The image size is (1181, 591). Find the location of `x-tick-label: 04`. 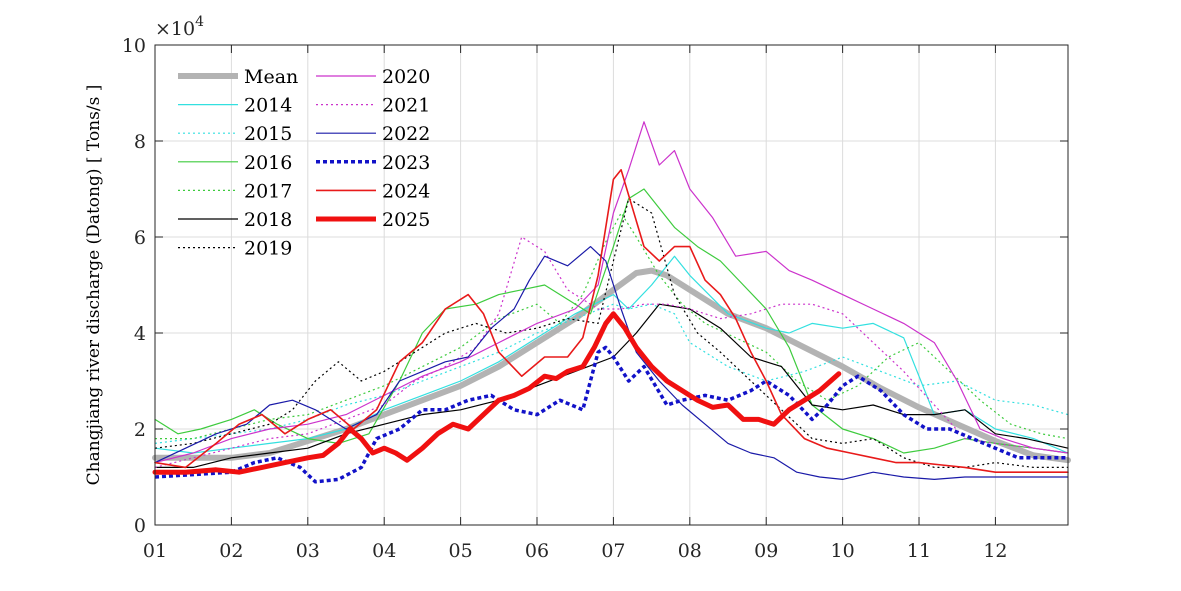

x-tick-label: 04 is located at coordinates (384, 551).